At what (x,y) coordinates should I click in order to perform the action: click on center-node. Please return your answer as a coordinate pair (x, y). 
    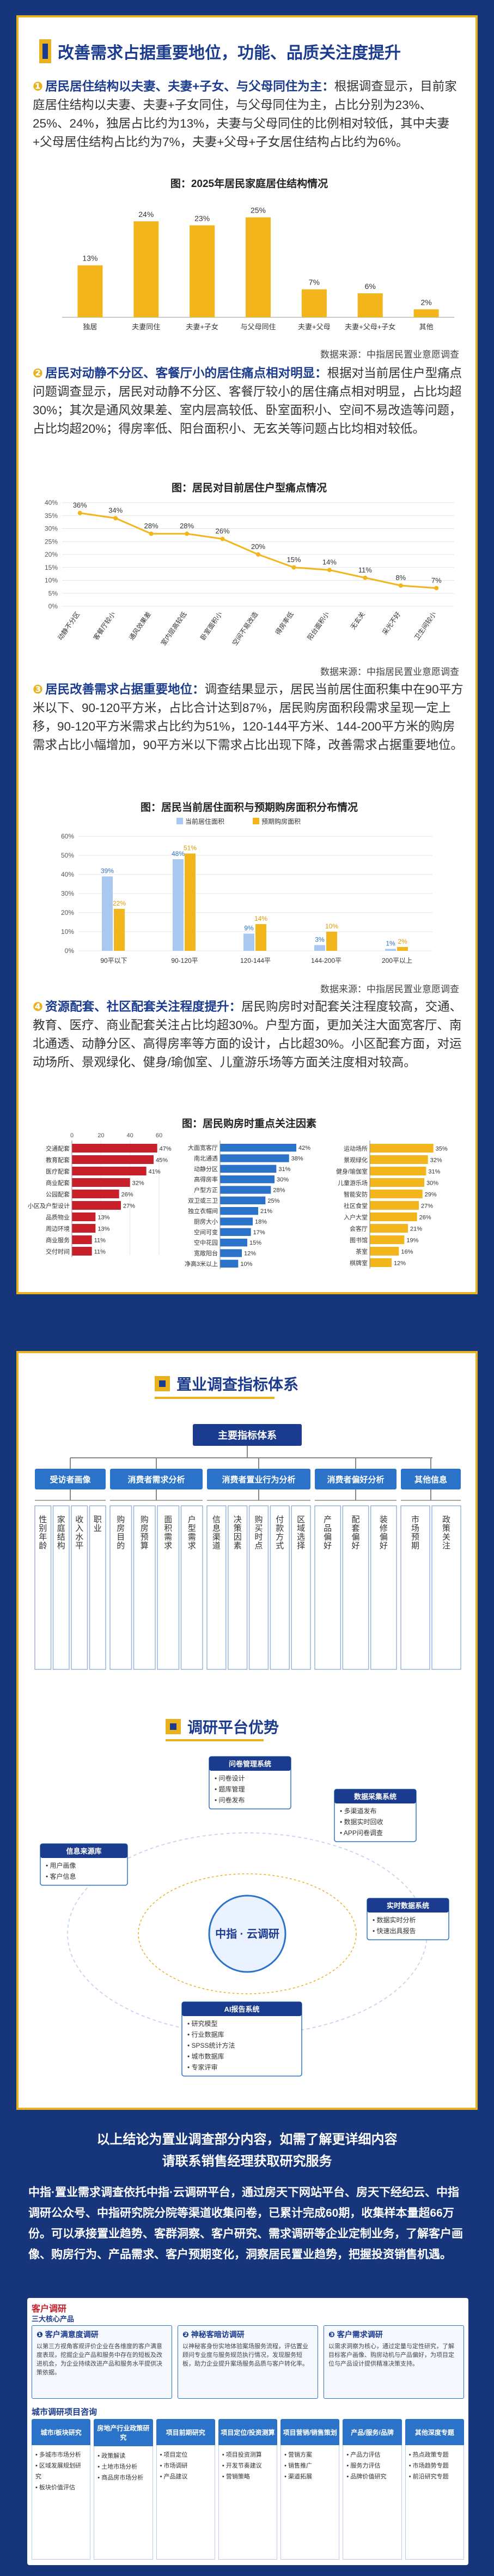
    Looking at the image, I should click on (247, 1934).